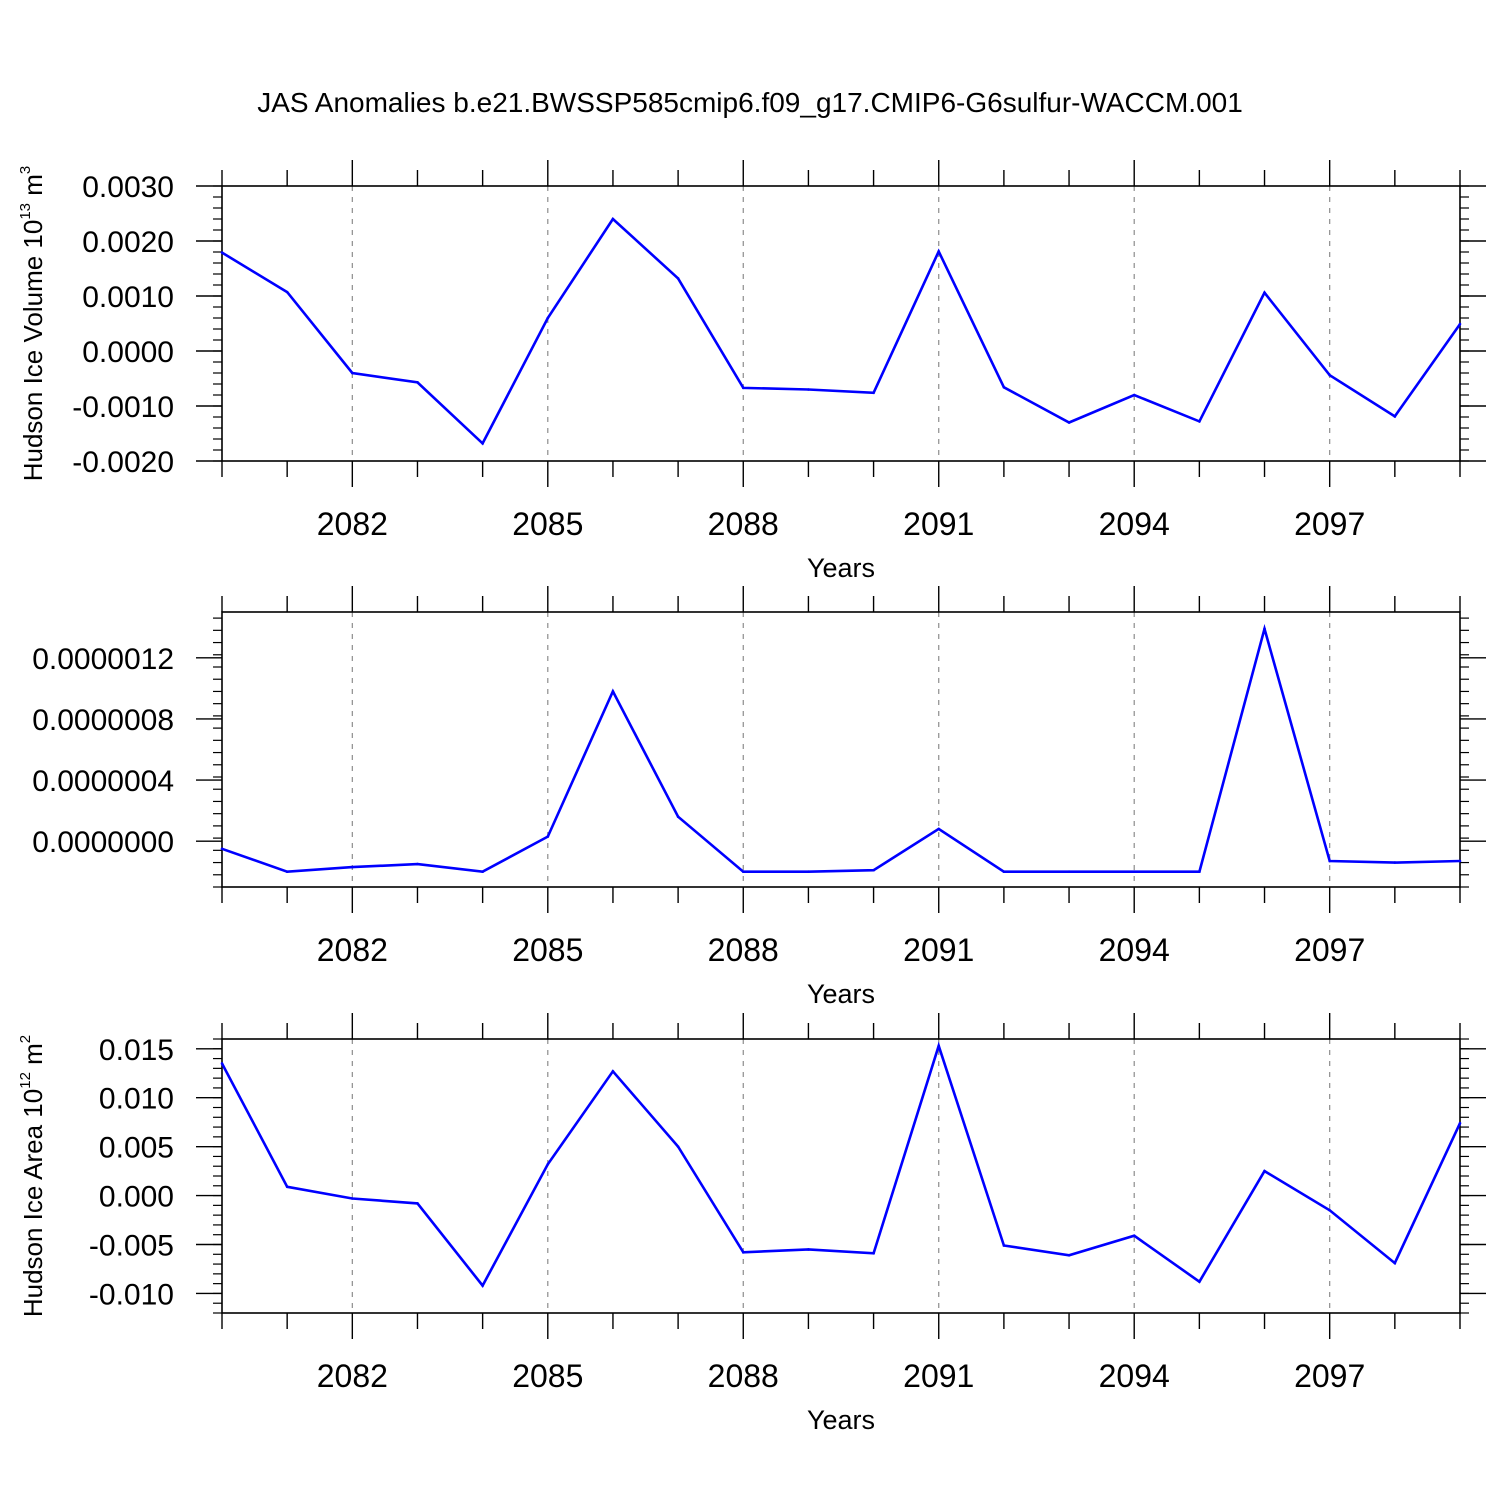 This screenshot has height=1500, width=1500. I want to click on y-tick-label: -0.010, so click(131, 1294).